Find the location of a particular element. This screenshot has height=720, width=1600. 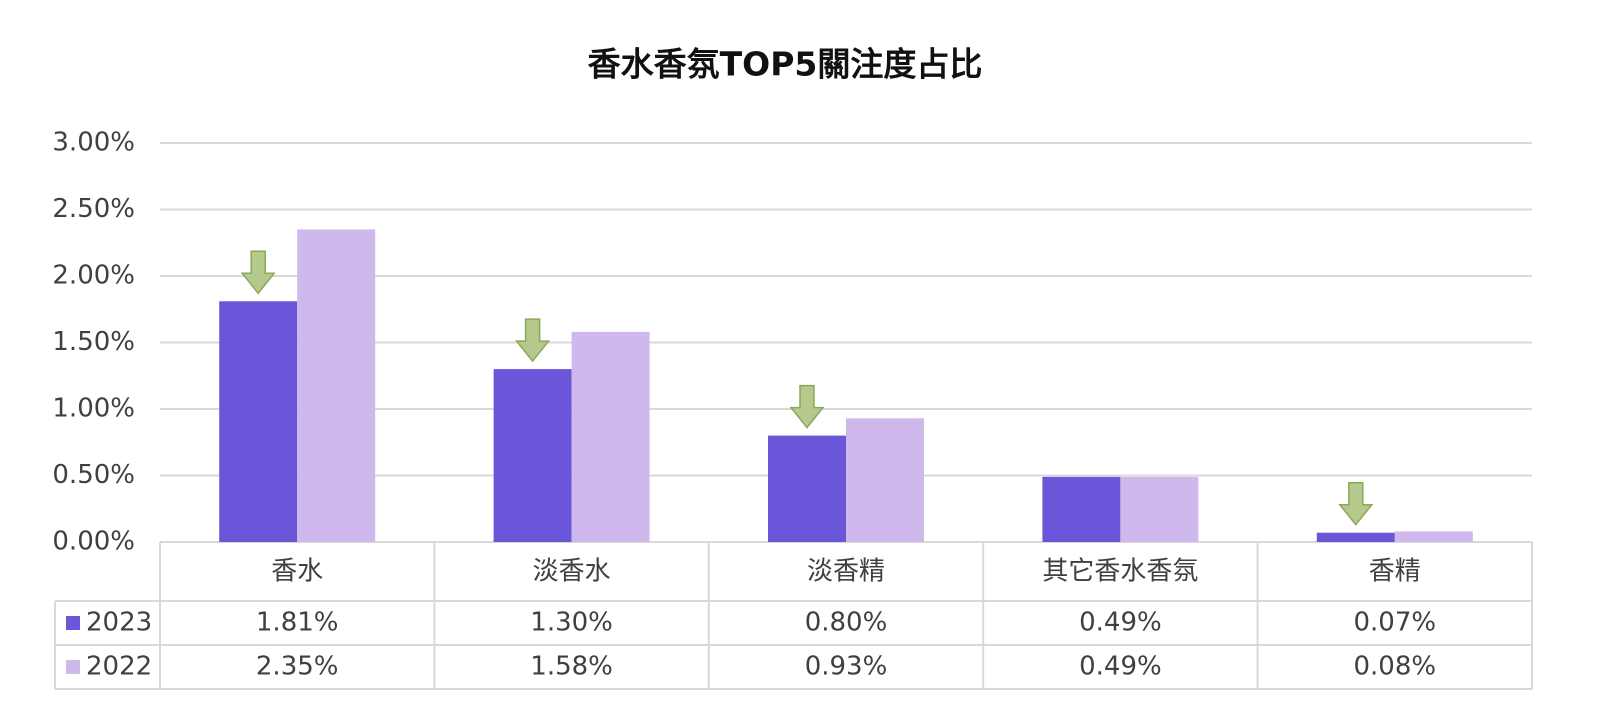

table-value: 1.58% is located at coordinates (571, 667).